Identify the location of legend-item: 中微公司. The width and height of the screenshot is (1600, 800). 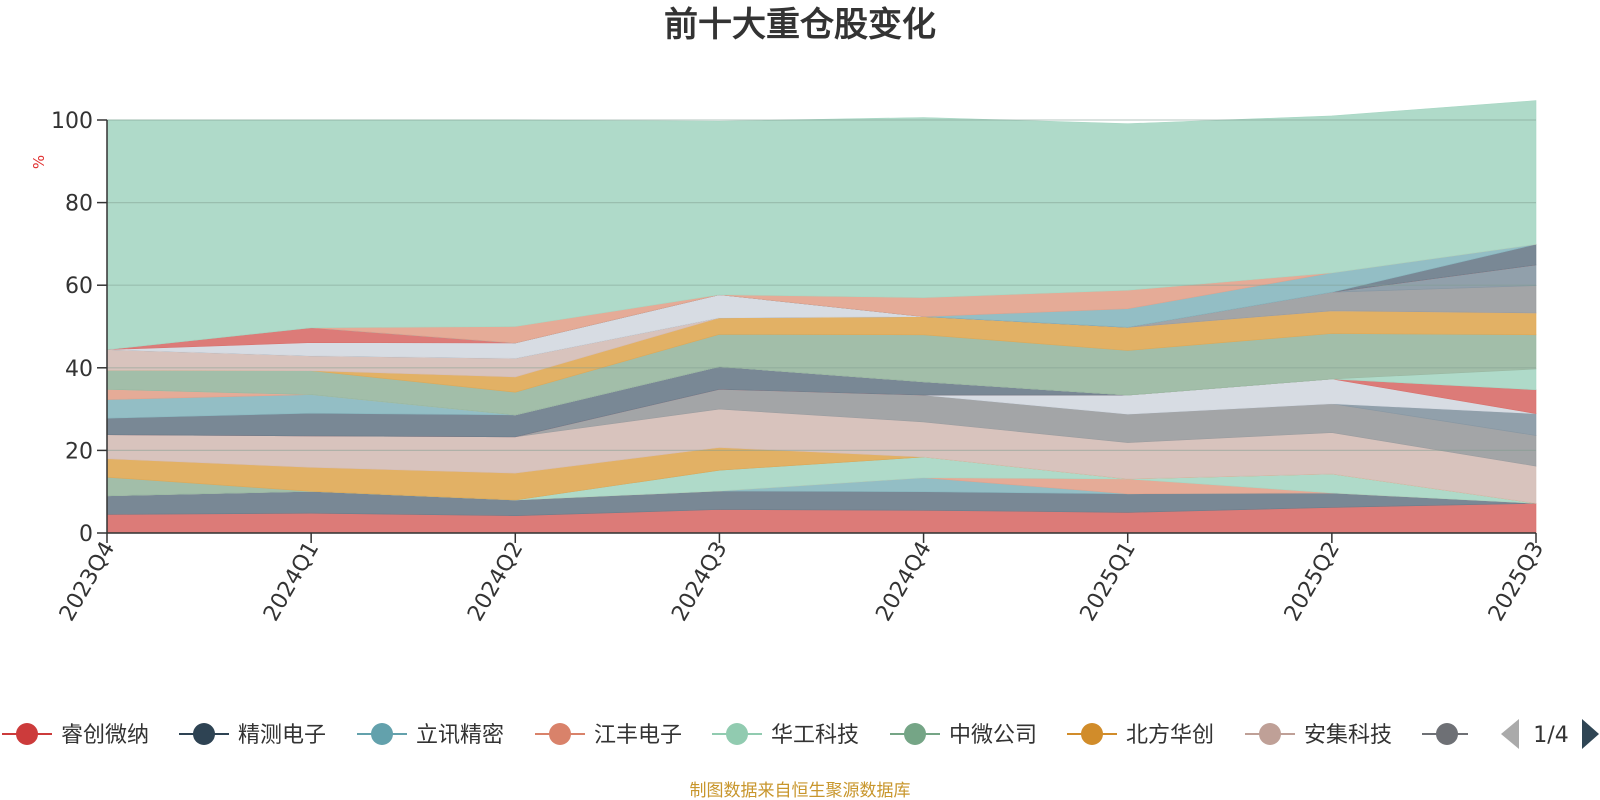
(963, 735).